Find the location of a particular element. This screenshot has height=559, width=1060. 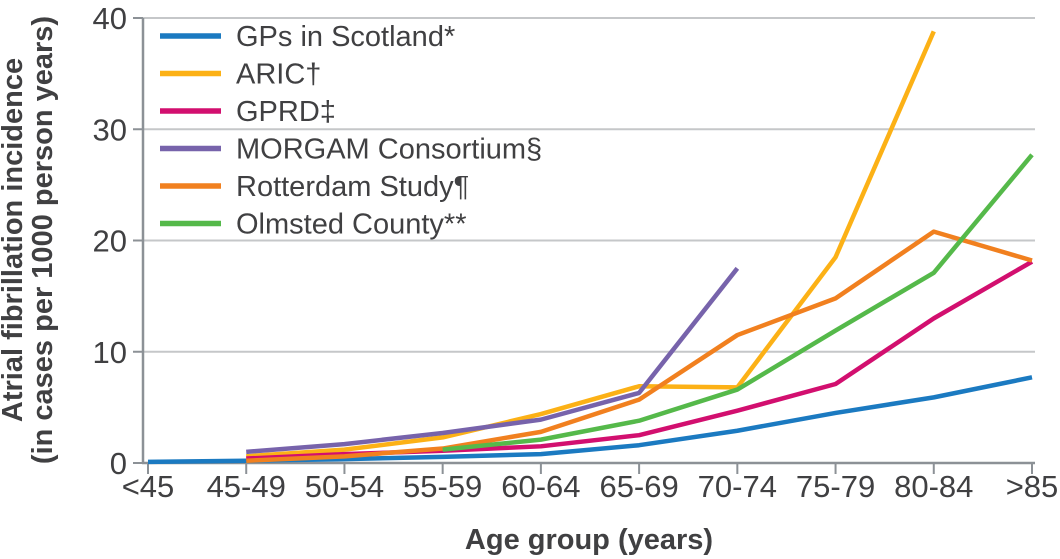

legend-label-rotterdam-study: Rotterdam Study¶ is located at coordinates (352, 187).